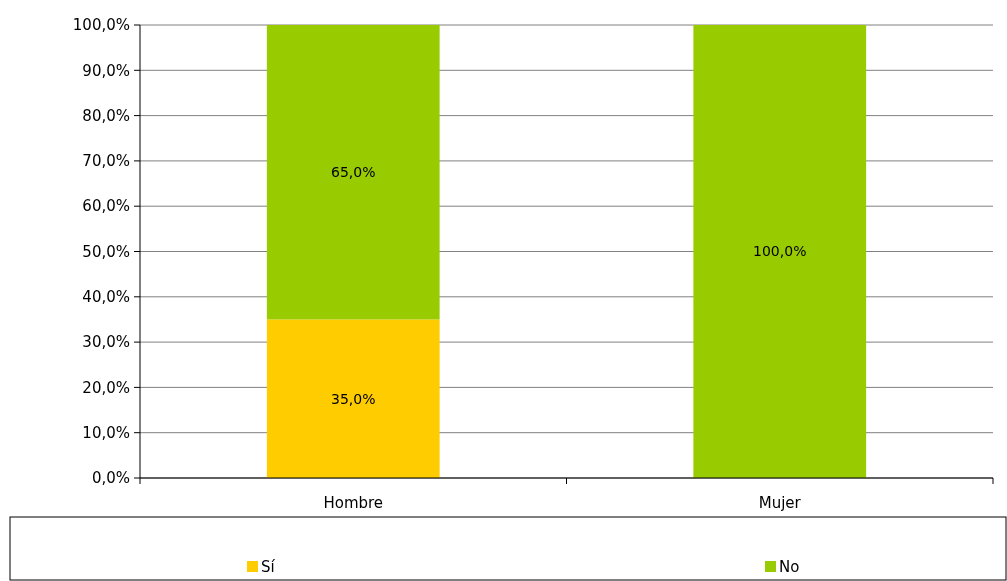 The image size is (1007, 581). I want to click on data-label: 35,0%, so click(353, 398).